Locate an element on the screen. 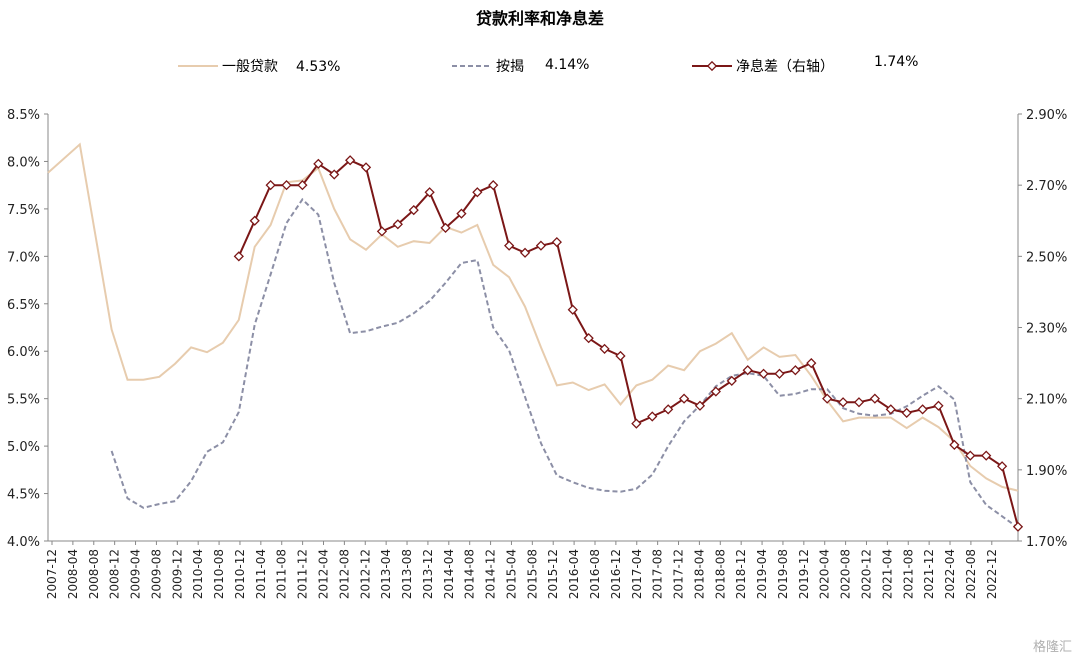 Image resolution: width=1080 pixels, height=661 pixels. x-tick-label: 2011-12 is located at coordinates (303, 574).